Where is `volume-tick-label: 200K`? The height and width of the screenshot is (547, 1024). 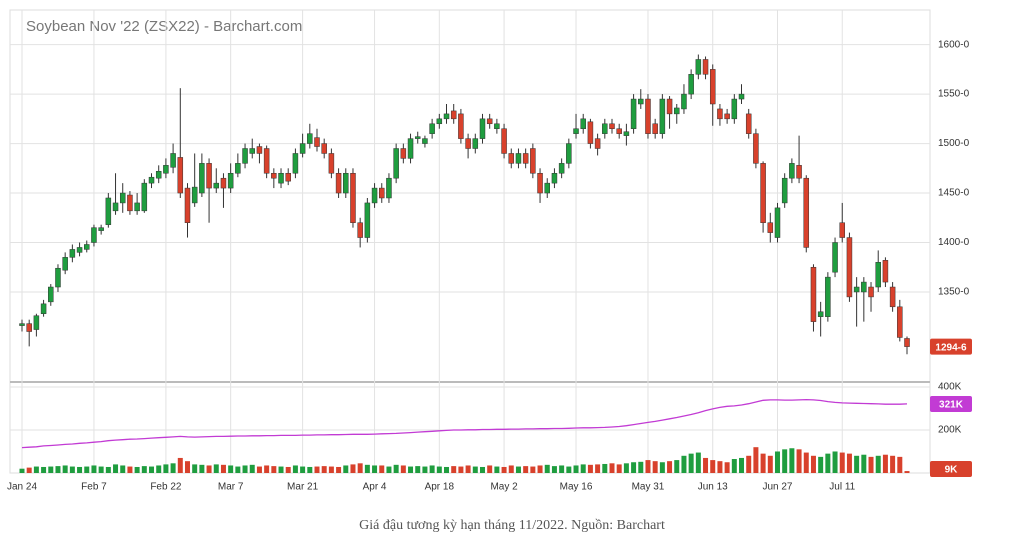 volume-tick-label: 200K is located at coordinates (950, 430).